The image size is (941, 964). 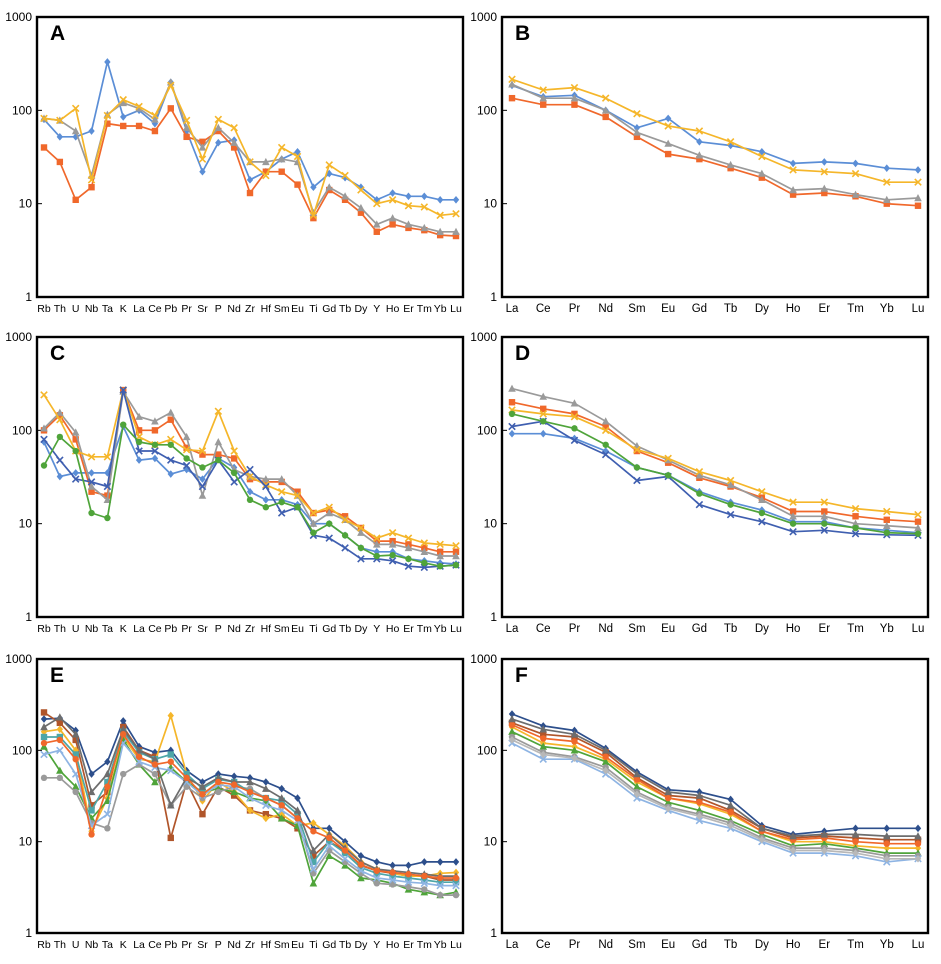 What do you see at coordinates (60, 945) in the screenshot?
I see `x-tick-label: Th` at bounding box center [60, 945].